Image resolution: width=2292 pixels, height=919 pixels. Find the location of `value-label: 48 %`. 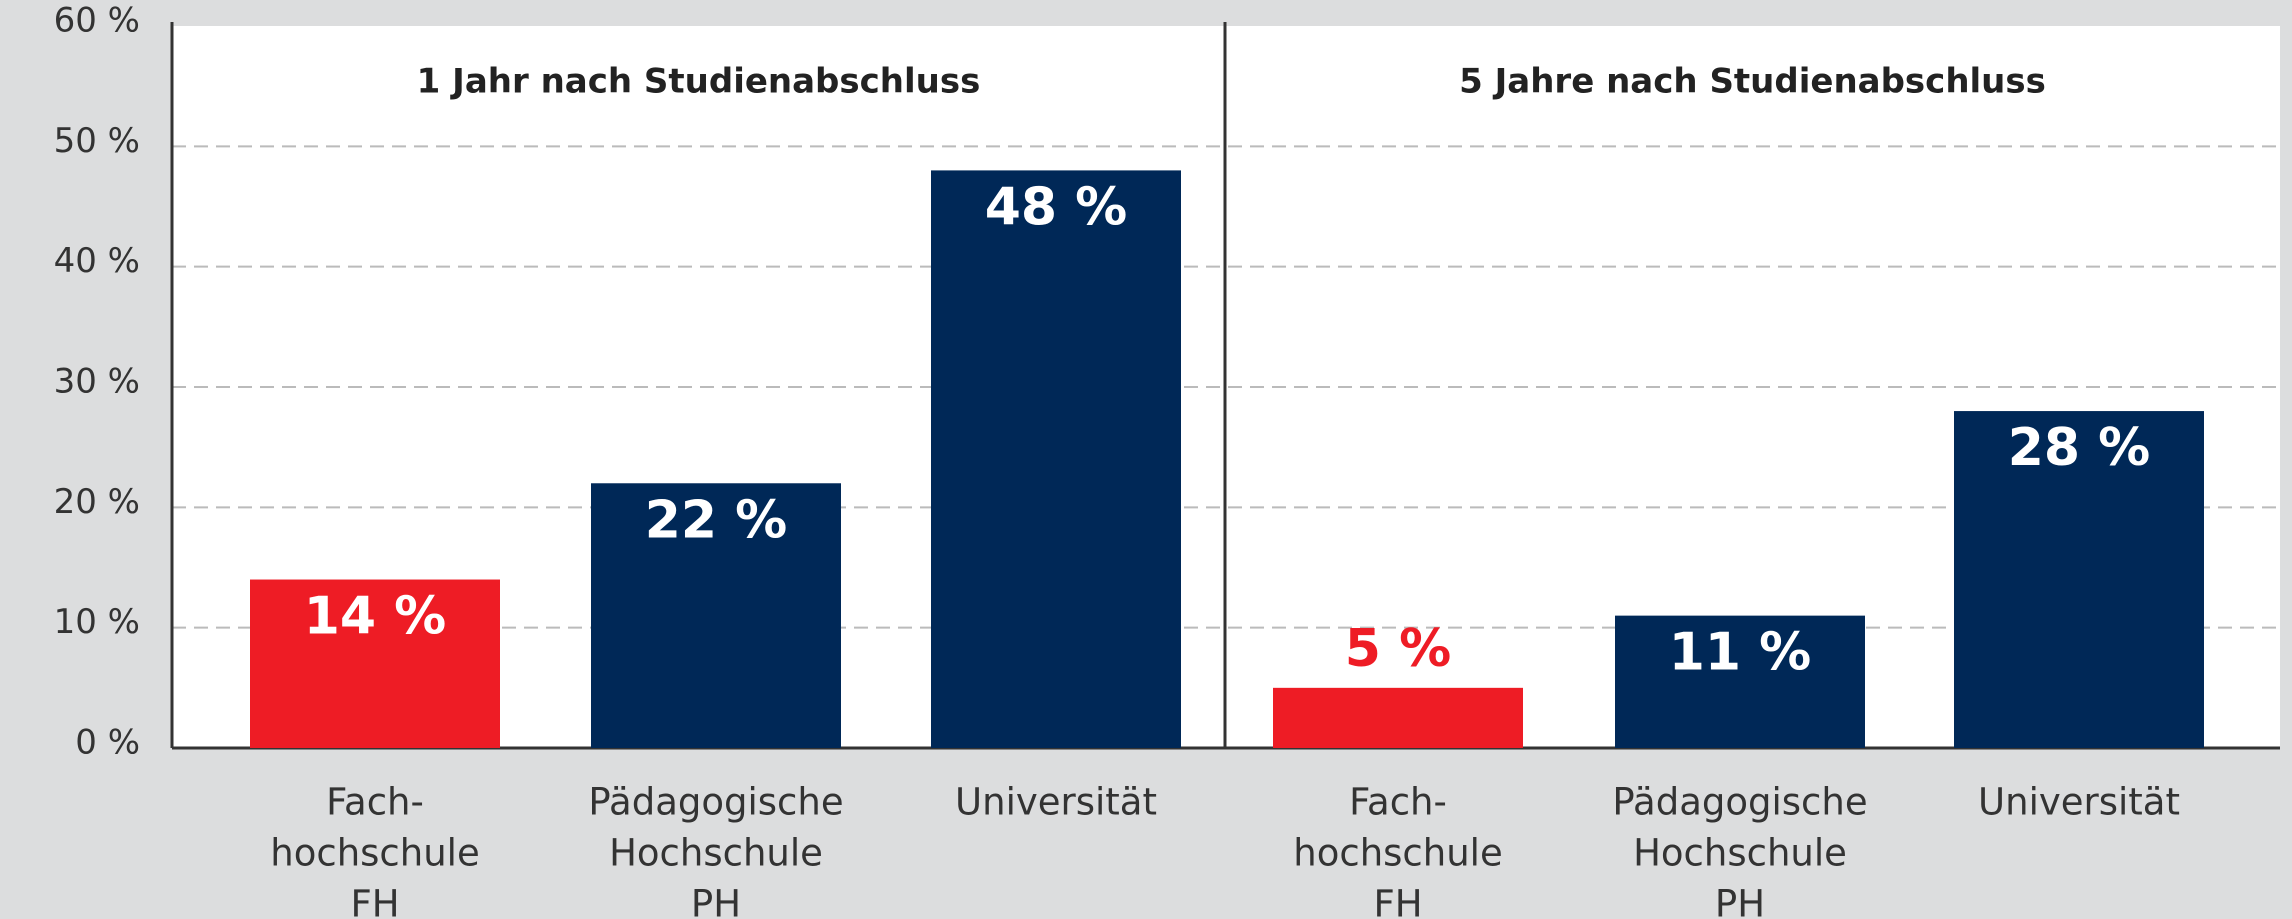

value-label: 48 % is located at coordinates (1056, 207).